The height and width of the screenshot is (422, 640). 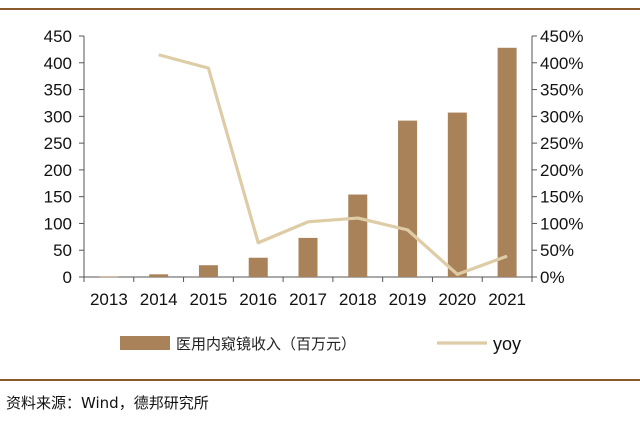 I want to click on left-axis-ticks: 0 50 100 150 200 250 300 350 400 450, so click(x=64, y=157).